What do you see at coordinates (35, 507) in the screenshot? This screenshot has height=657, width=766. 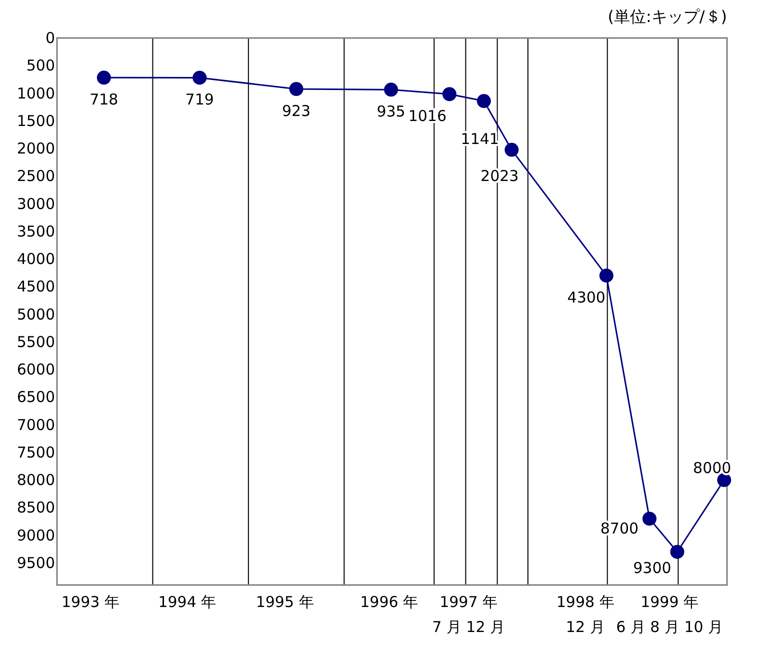 I see `y-tick-label: 8500` at bounding box center [35, 507].